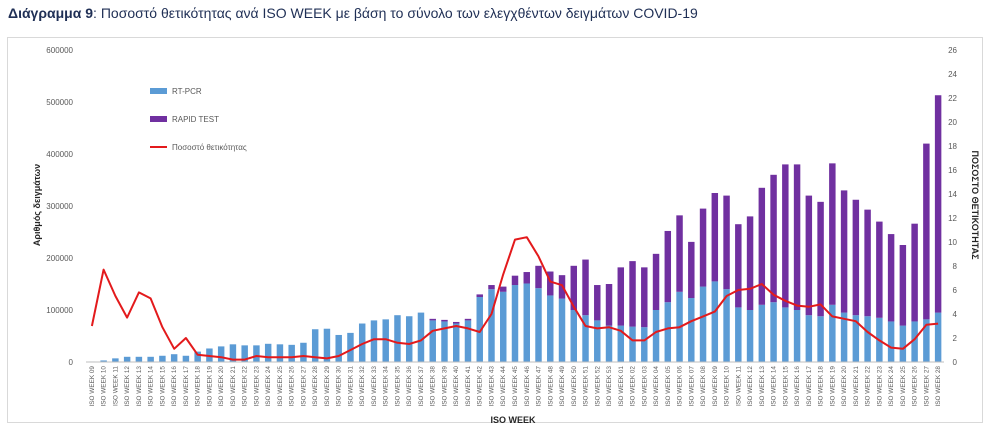  What do you see at coordinates (955, 290) in the screenshot?
I see `y2-tick-label: 6` at bounding box center [955, 290].